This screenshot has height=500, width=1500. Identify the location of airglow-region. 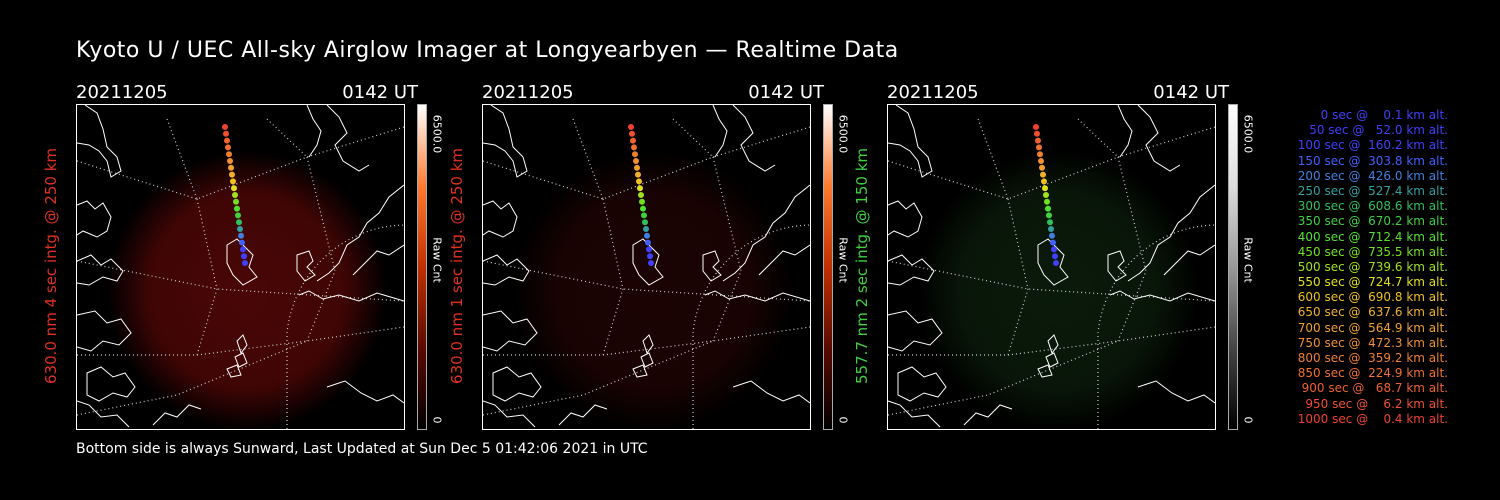
(653, 290).